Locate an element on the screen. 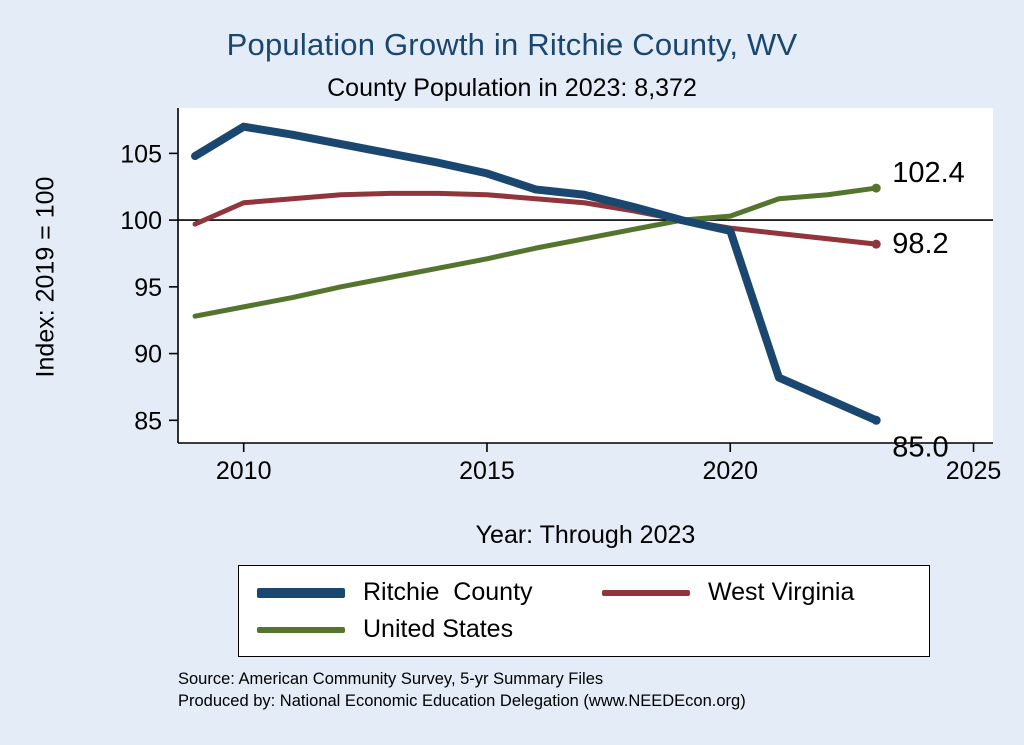 The width and height of the screenshot is (1024, 745). legend-item-ritchie-county: Ritchie County is located at coordinates (411, 592).